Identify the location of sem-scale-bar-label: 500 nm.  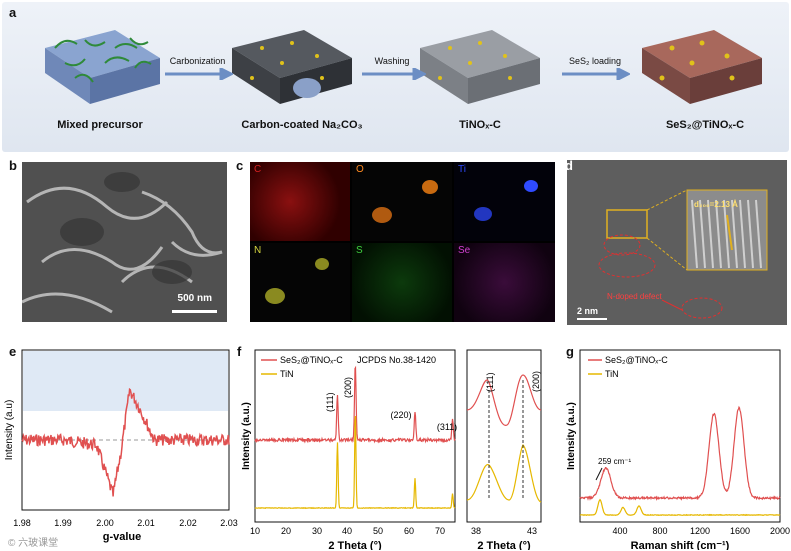
(194, 298).